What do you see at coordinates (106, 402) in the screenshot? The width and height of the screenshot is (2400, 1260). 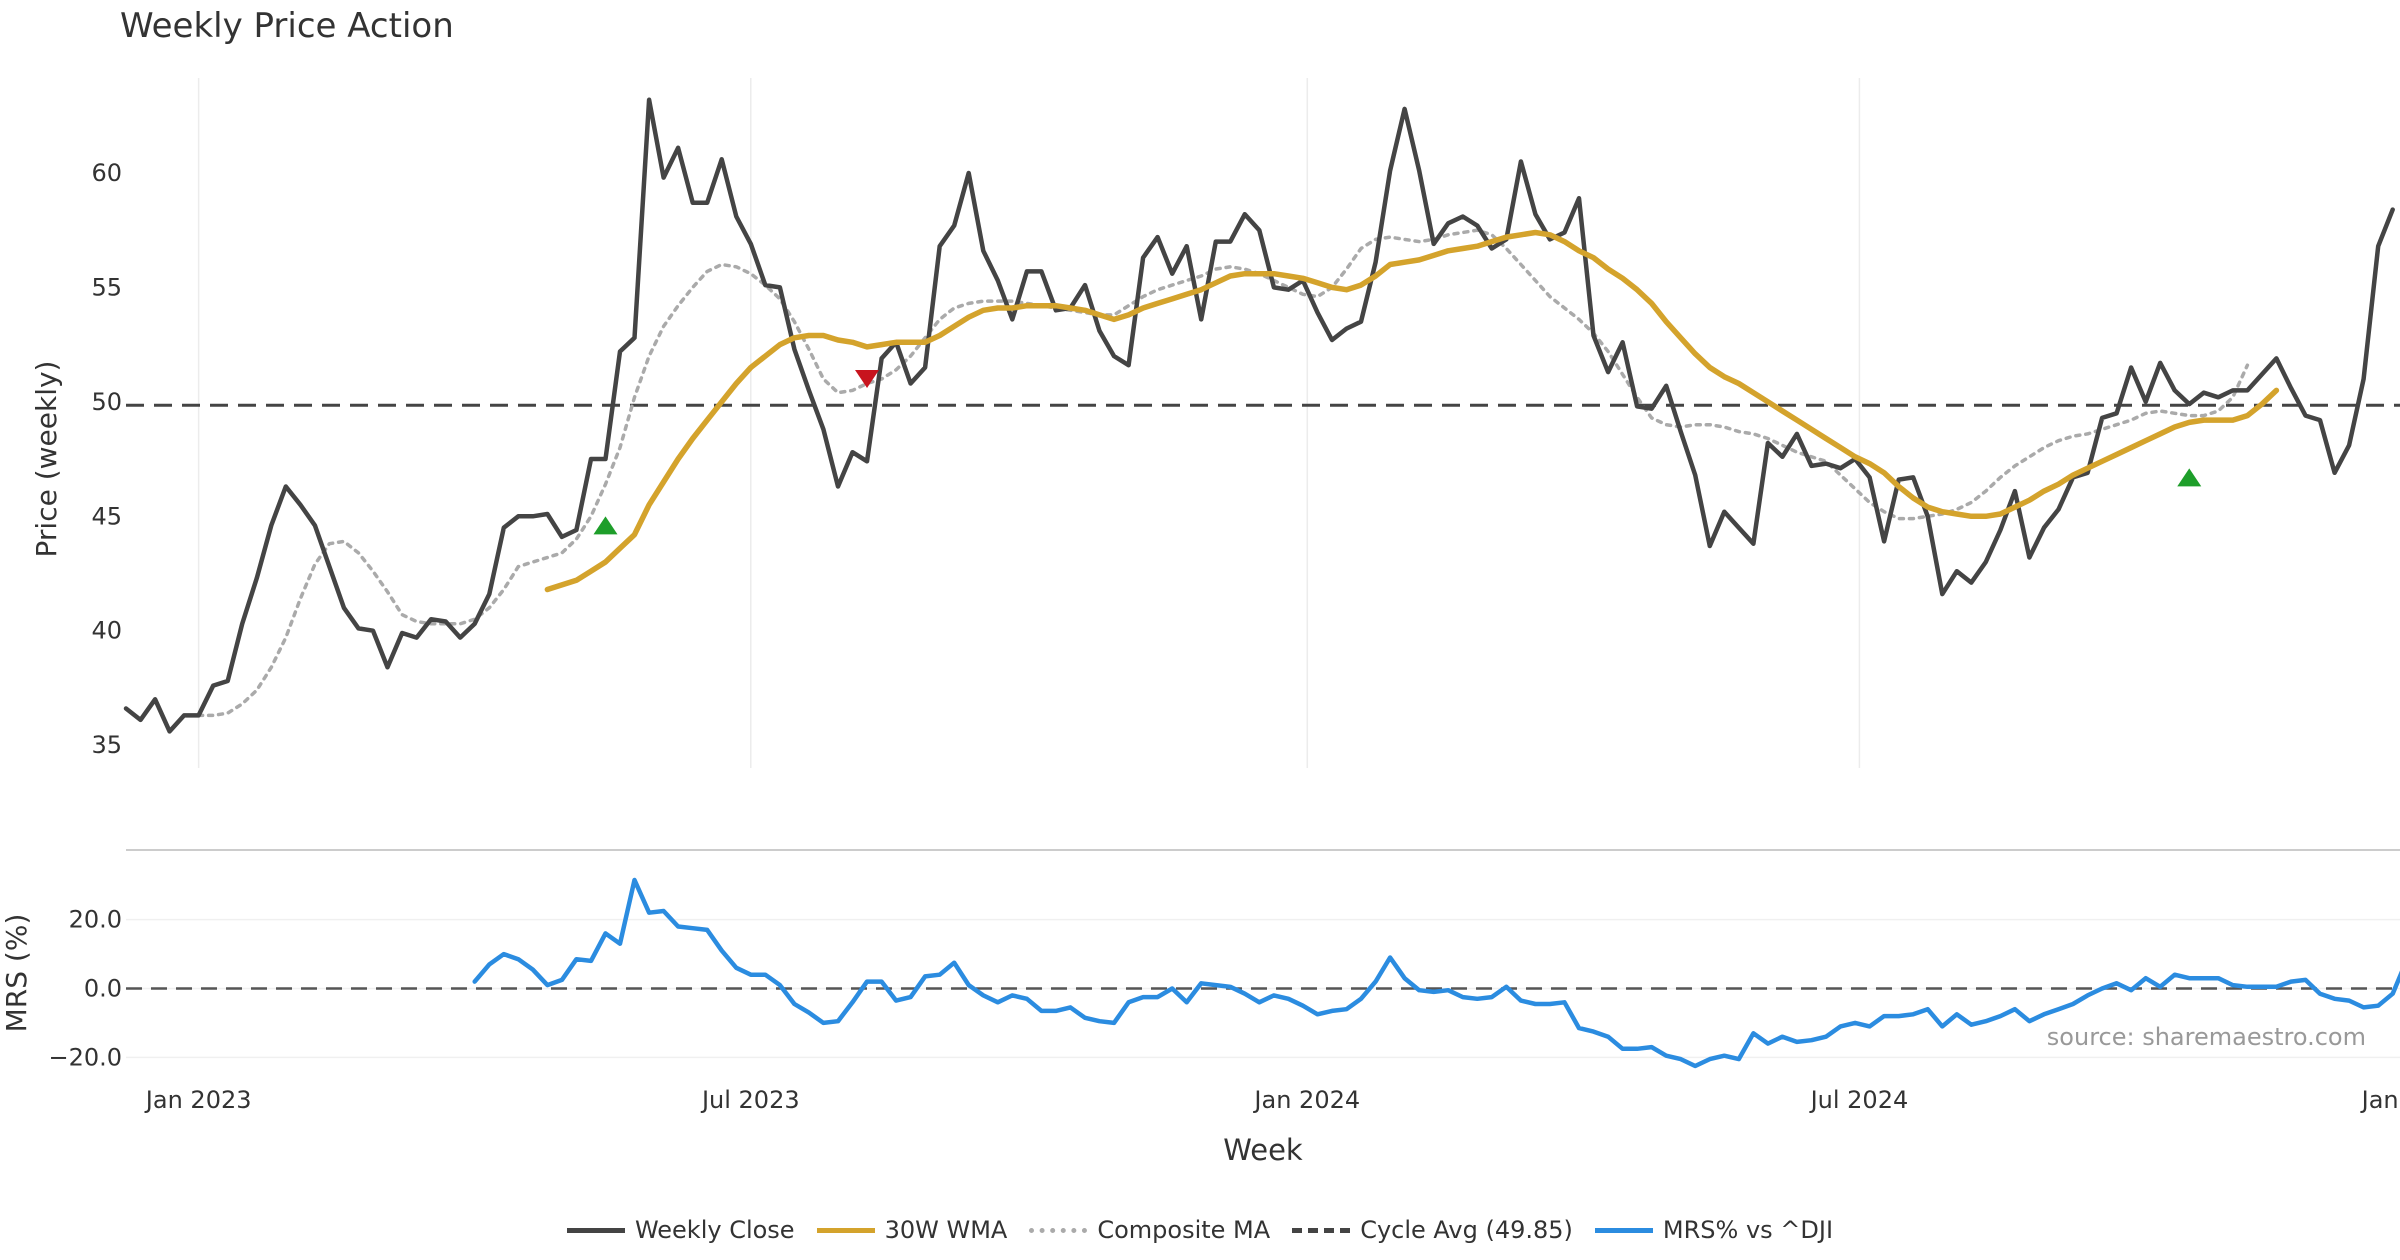 I see `price-y-tick-label: 50` at bounding box center [106, 402].